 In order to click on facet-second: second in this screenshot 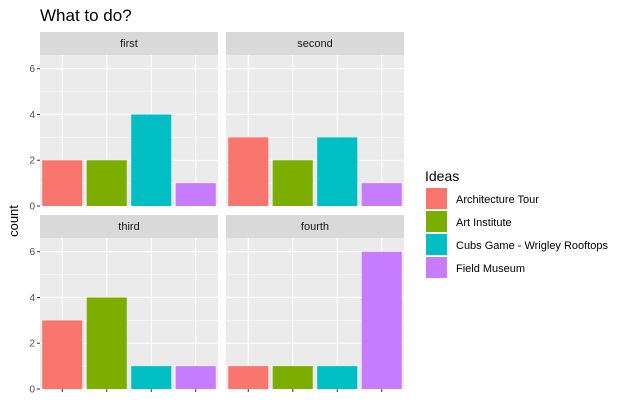, I will do `click(315, 119)`.